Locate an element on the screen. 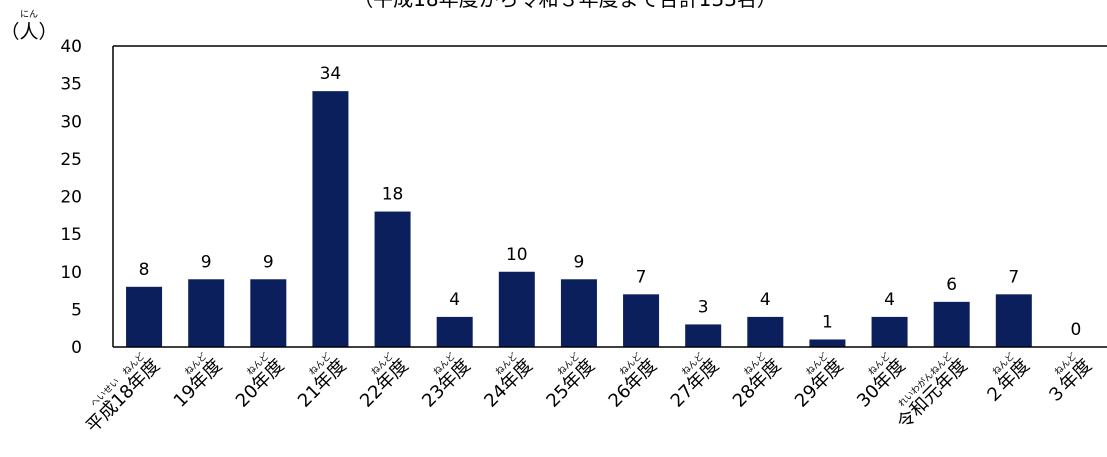 Image resolution: width=1107 pixels, height=457 pixels. data-label: 0 is located at coordinates (1076, 330).